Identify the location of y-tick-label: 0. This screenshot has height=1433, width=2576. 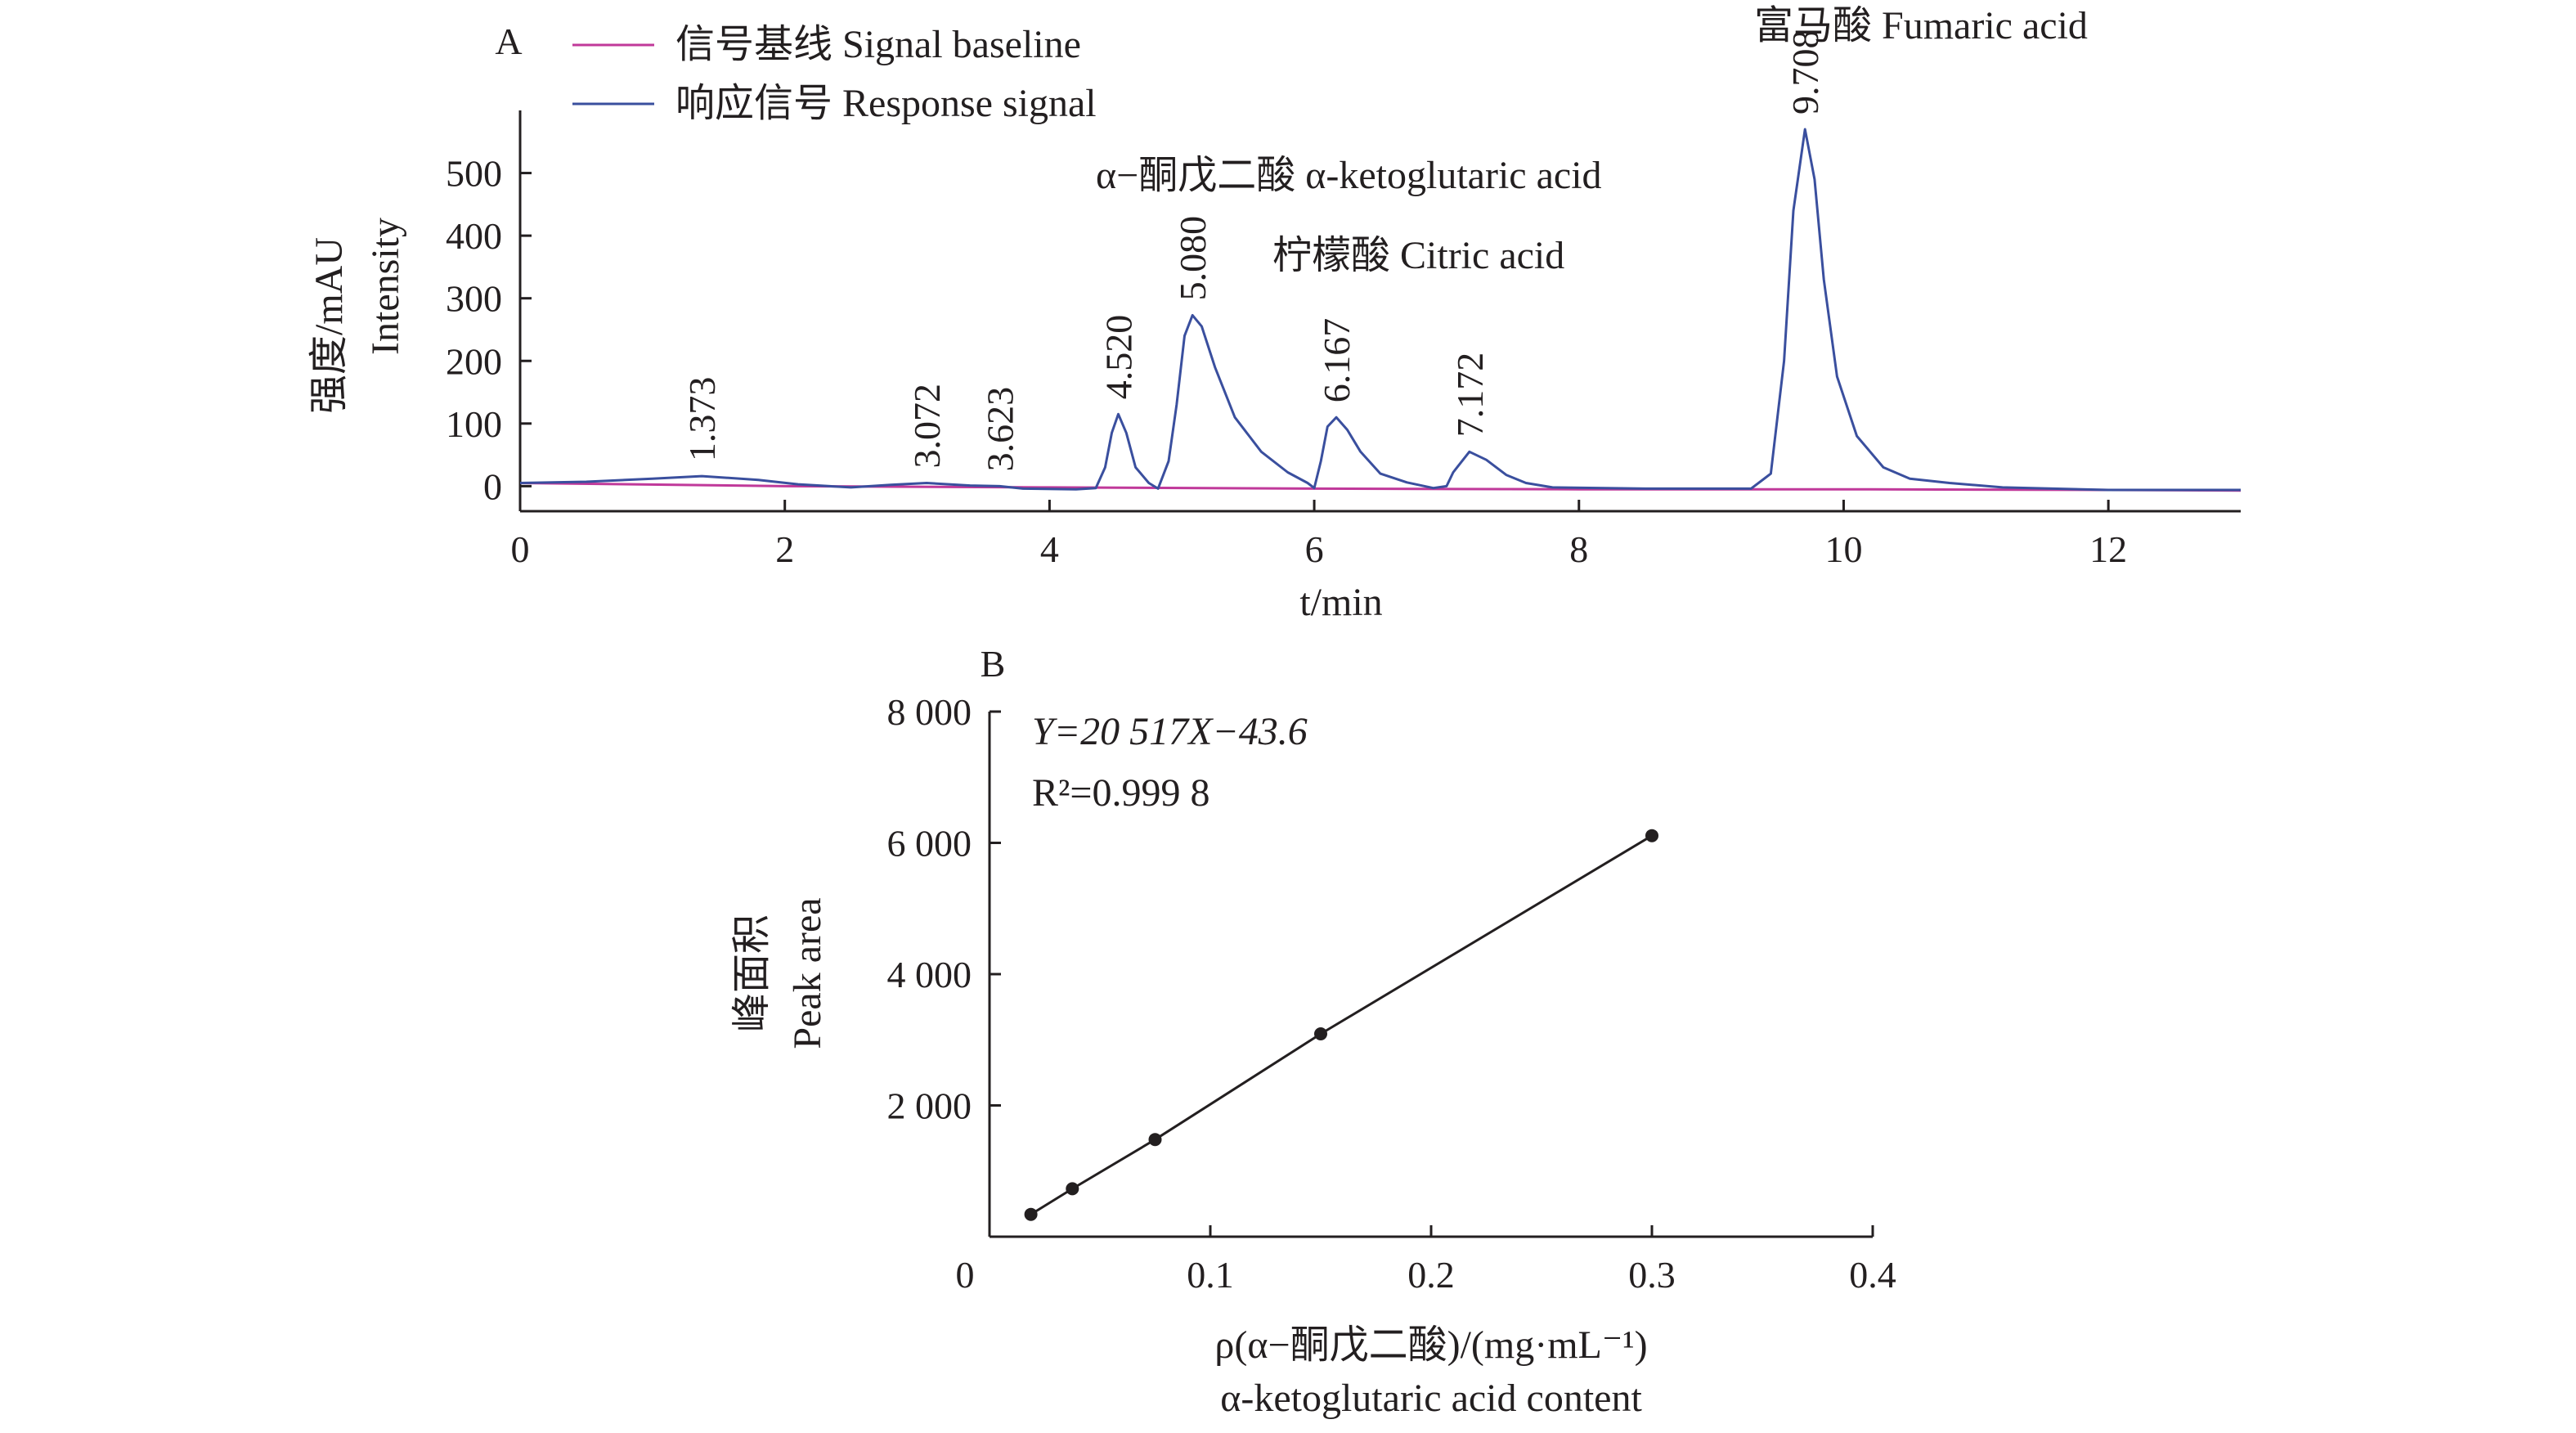
(493, 486).